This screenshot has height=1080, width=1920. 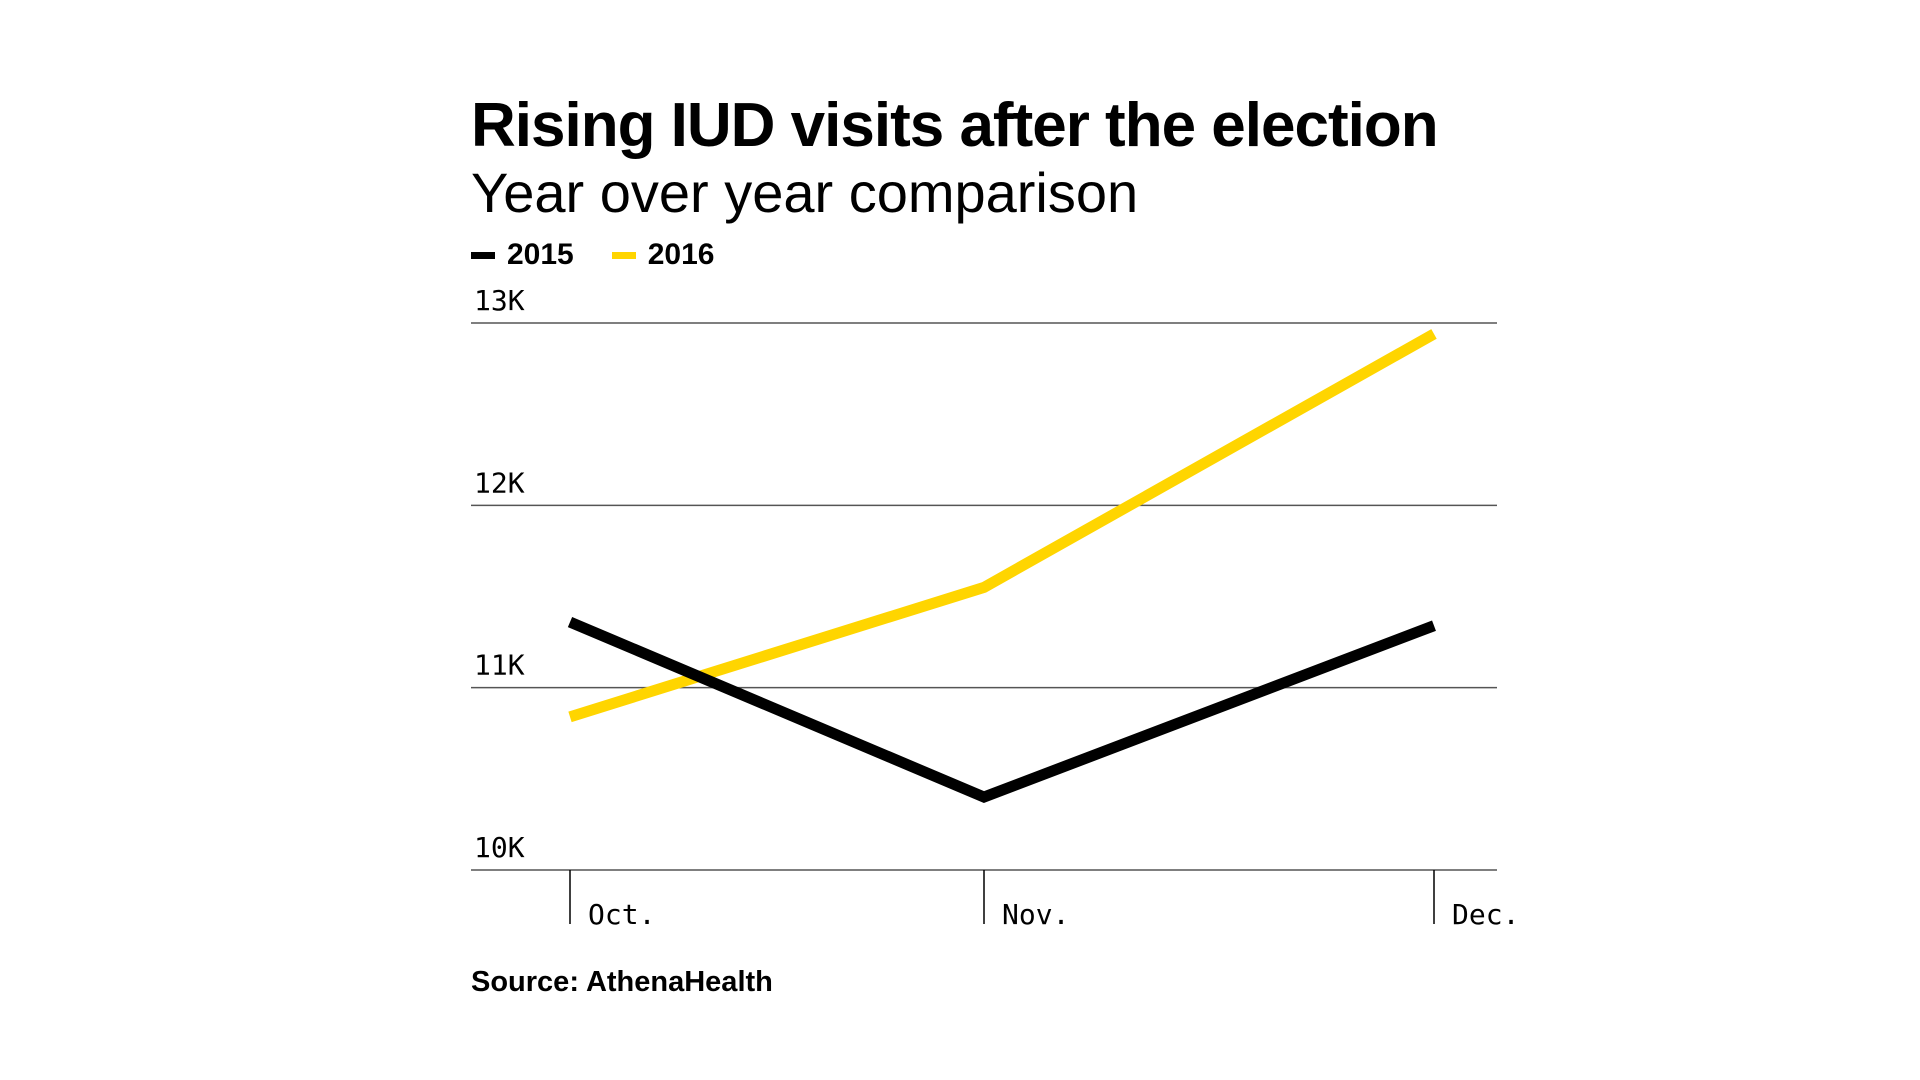 I want to click on legend-label-2015: 2015, so click(x=540, y=254).